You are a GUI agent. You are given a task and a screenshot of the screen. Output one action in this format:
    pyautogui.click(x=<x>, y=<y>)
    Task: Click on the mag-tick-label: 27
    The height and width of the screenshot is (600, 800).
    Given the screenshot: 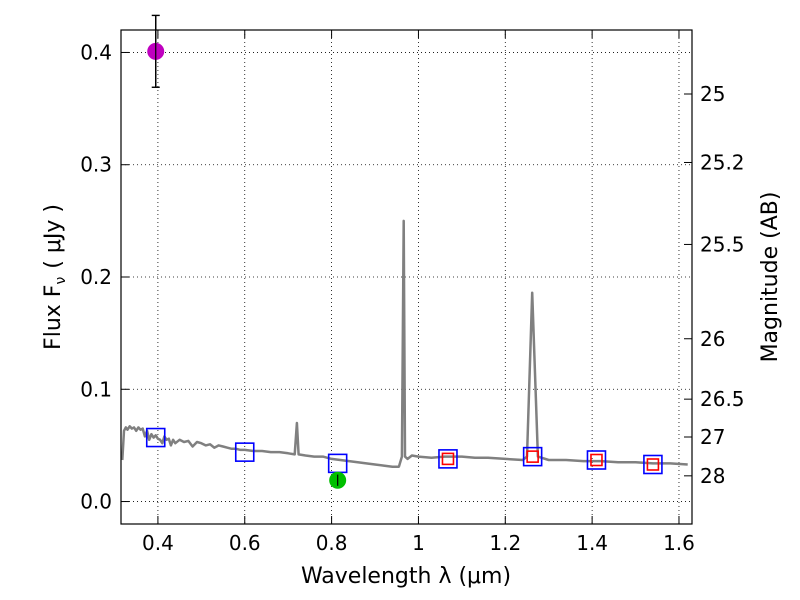 What is the action you would take?
    pyautogui.click(x=712, y=437)
    